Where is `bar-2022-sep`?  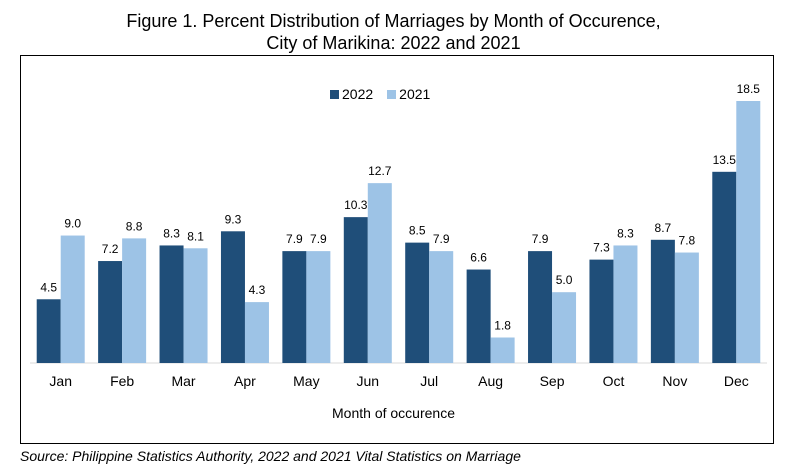
bar-2022-sep is located at coordinates (540, 307).